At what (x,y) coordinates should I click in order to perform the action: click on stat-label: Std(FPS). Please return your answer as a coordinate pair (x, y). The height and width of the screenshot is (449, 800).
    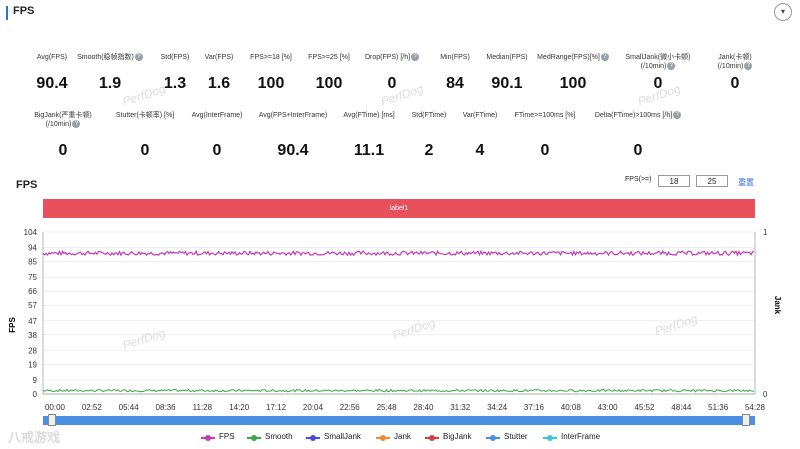
    Looking at the image, I should click on (175, 57).